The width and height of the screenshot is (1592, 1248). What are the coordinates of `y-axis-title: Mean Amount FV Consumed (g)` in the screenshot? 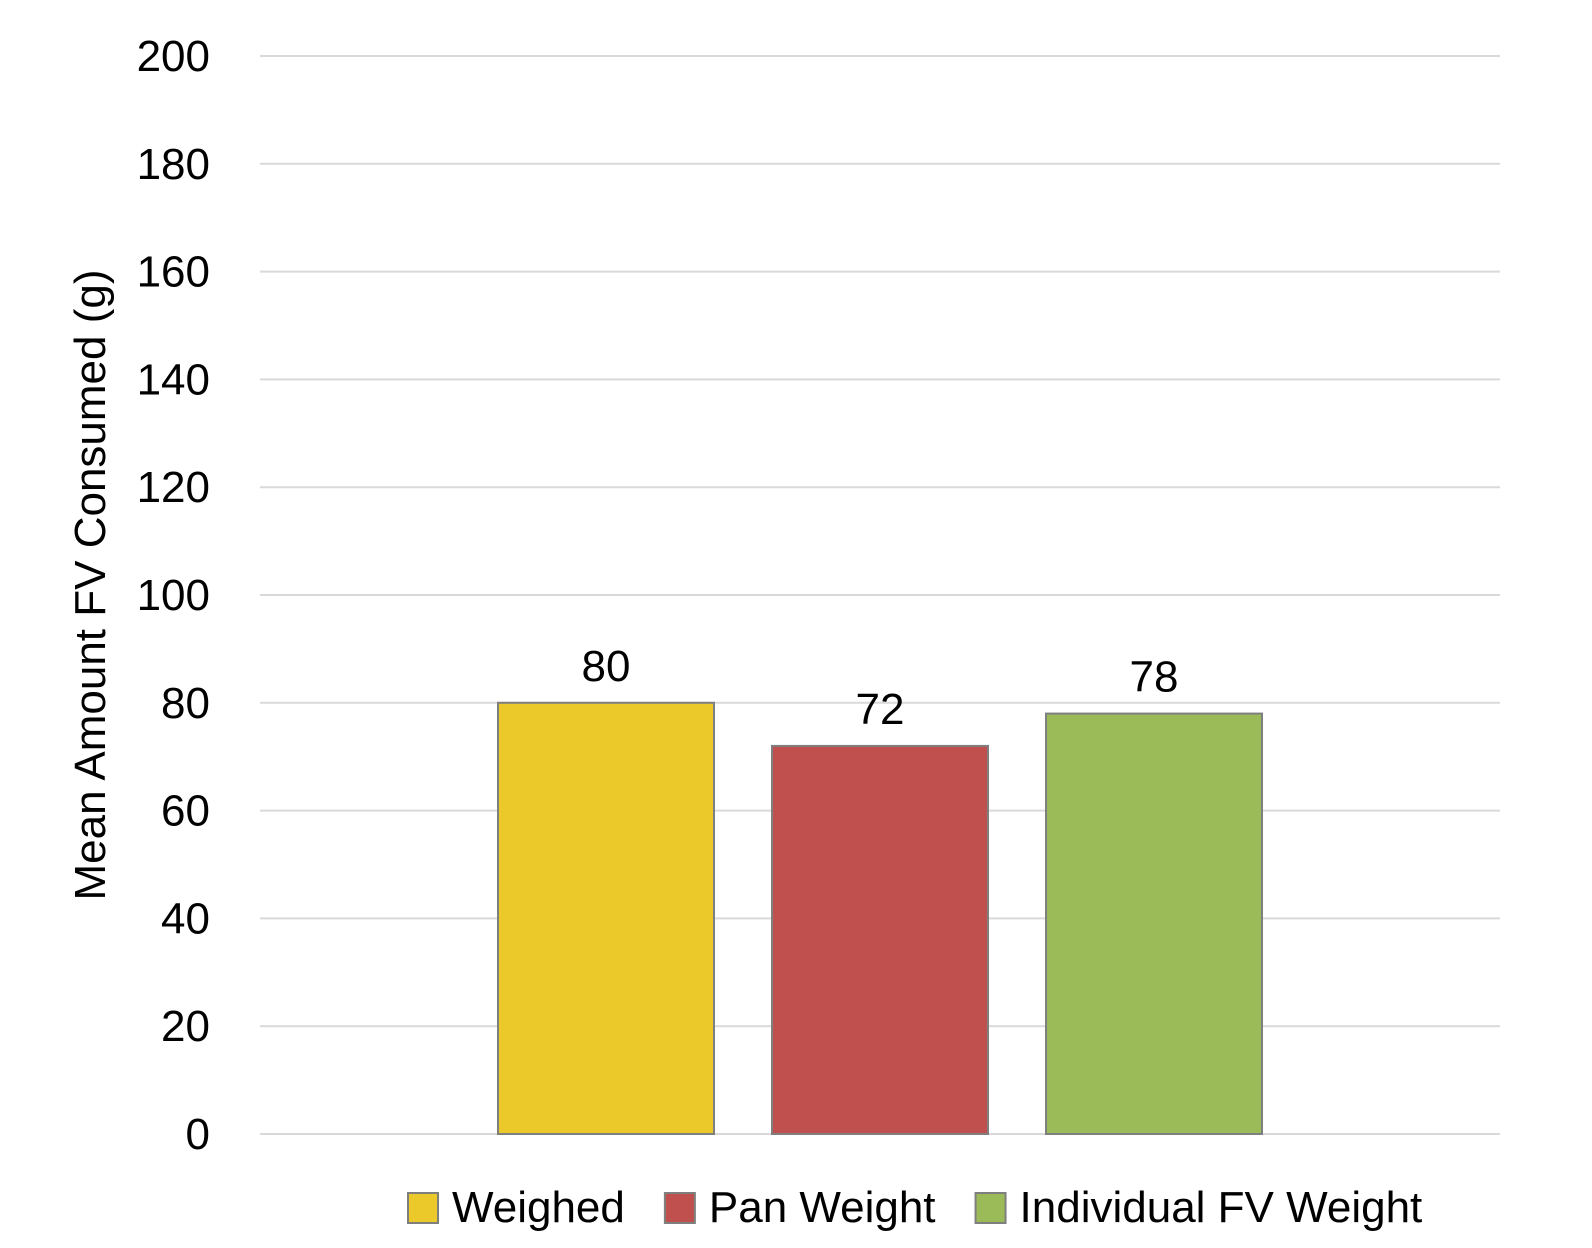 It's located at (90, 585).